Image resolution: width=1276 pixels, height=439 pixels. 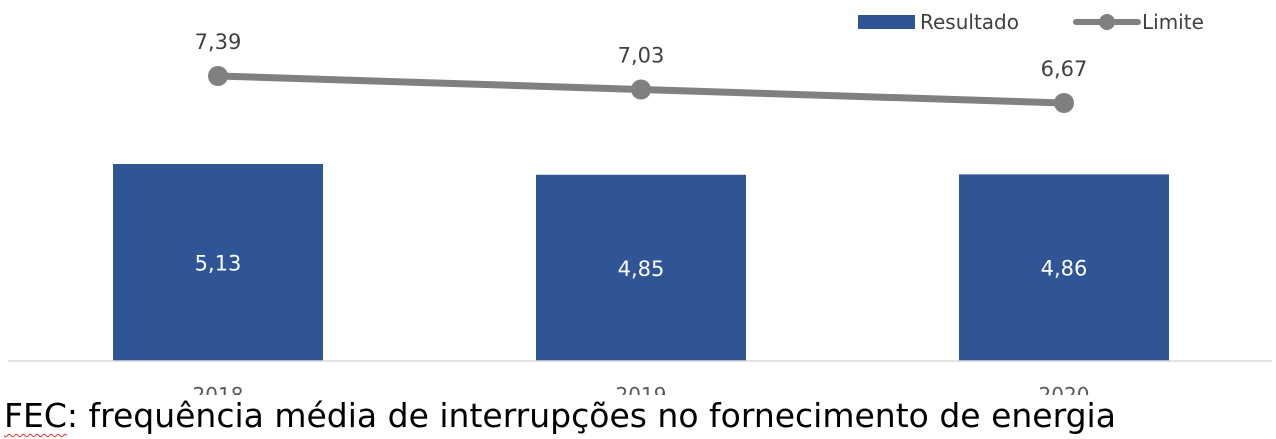 What do you see at coordinates (218, 76) in the screenshot?
I see `point-limite-2018` at bounding box center [218, 76].